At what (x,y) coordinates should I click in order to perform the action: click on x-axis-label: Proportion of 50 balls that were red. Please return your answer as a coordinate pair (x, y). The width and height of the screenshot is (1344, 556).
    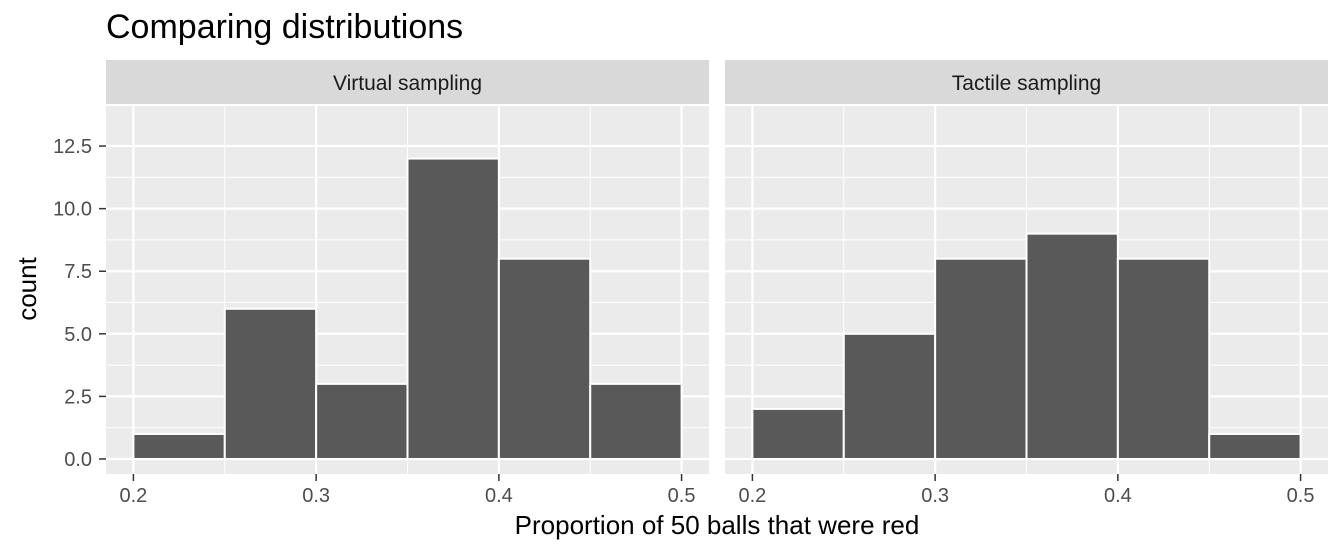
    Looking at the image, I should click on (717, 525).